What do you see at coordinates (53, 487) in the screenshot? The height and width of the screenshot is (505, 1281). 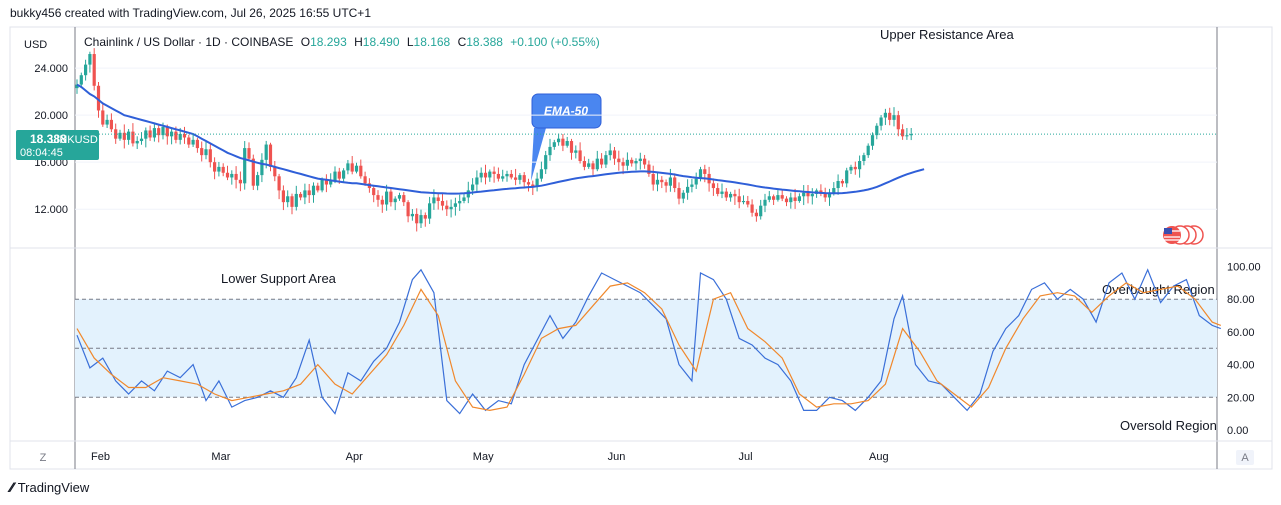 I see `brand-name: TradingView` at bounding box center [53, 487].